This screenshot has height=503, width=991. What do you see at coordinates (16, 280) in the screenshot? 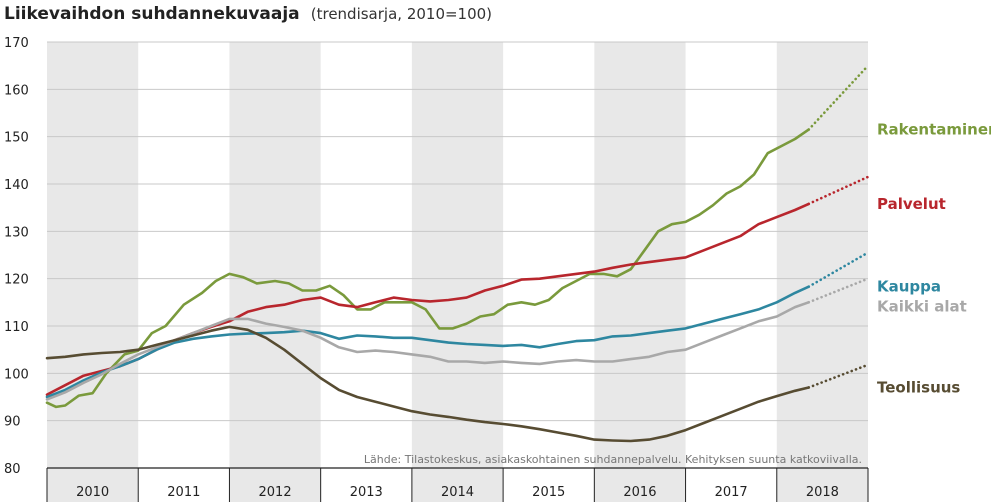
I see `y-tick-label: 120` at bounding box center [16, 280].